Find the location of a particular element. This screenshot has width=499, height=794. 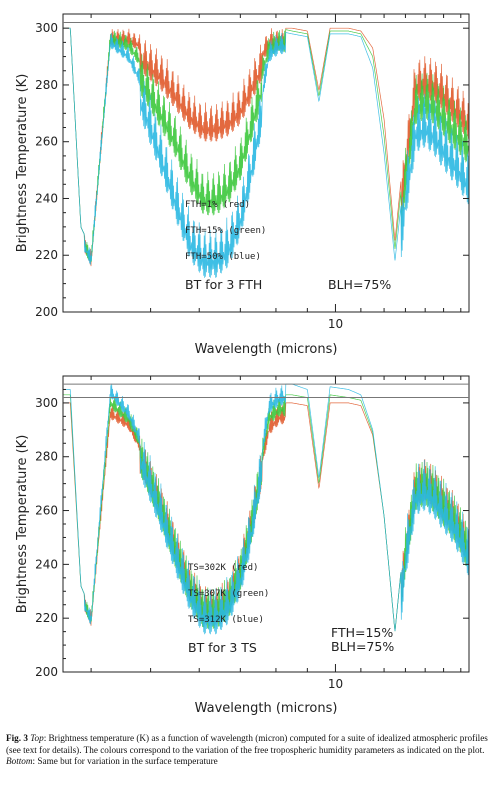

bottom-legend-1: TS=302K (red) is located at coordinates (223, 568).